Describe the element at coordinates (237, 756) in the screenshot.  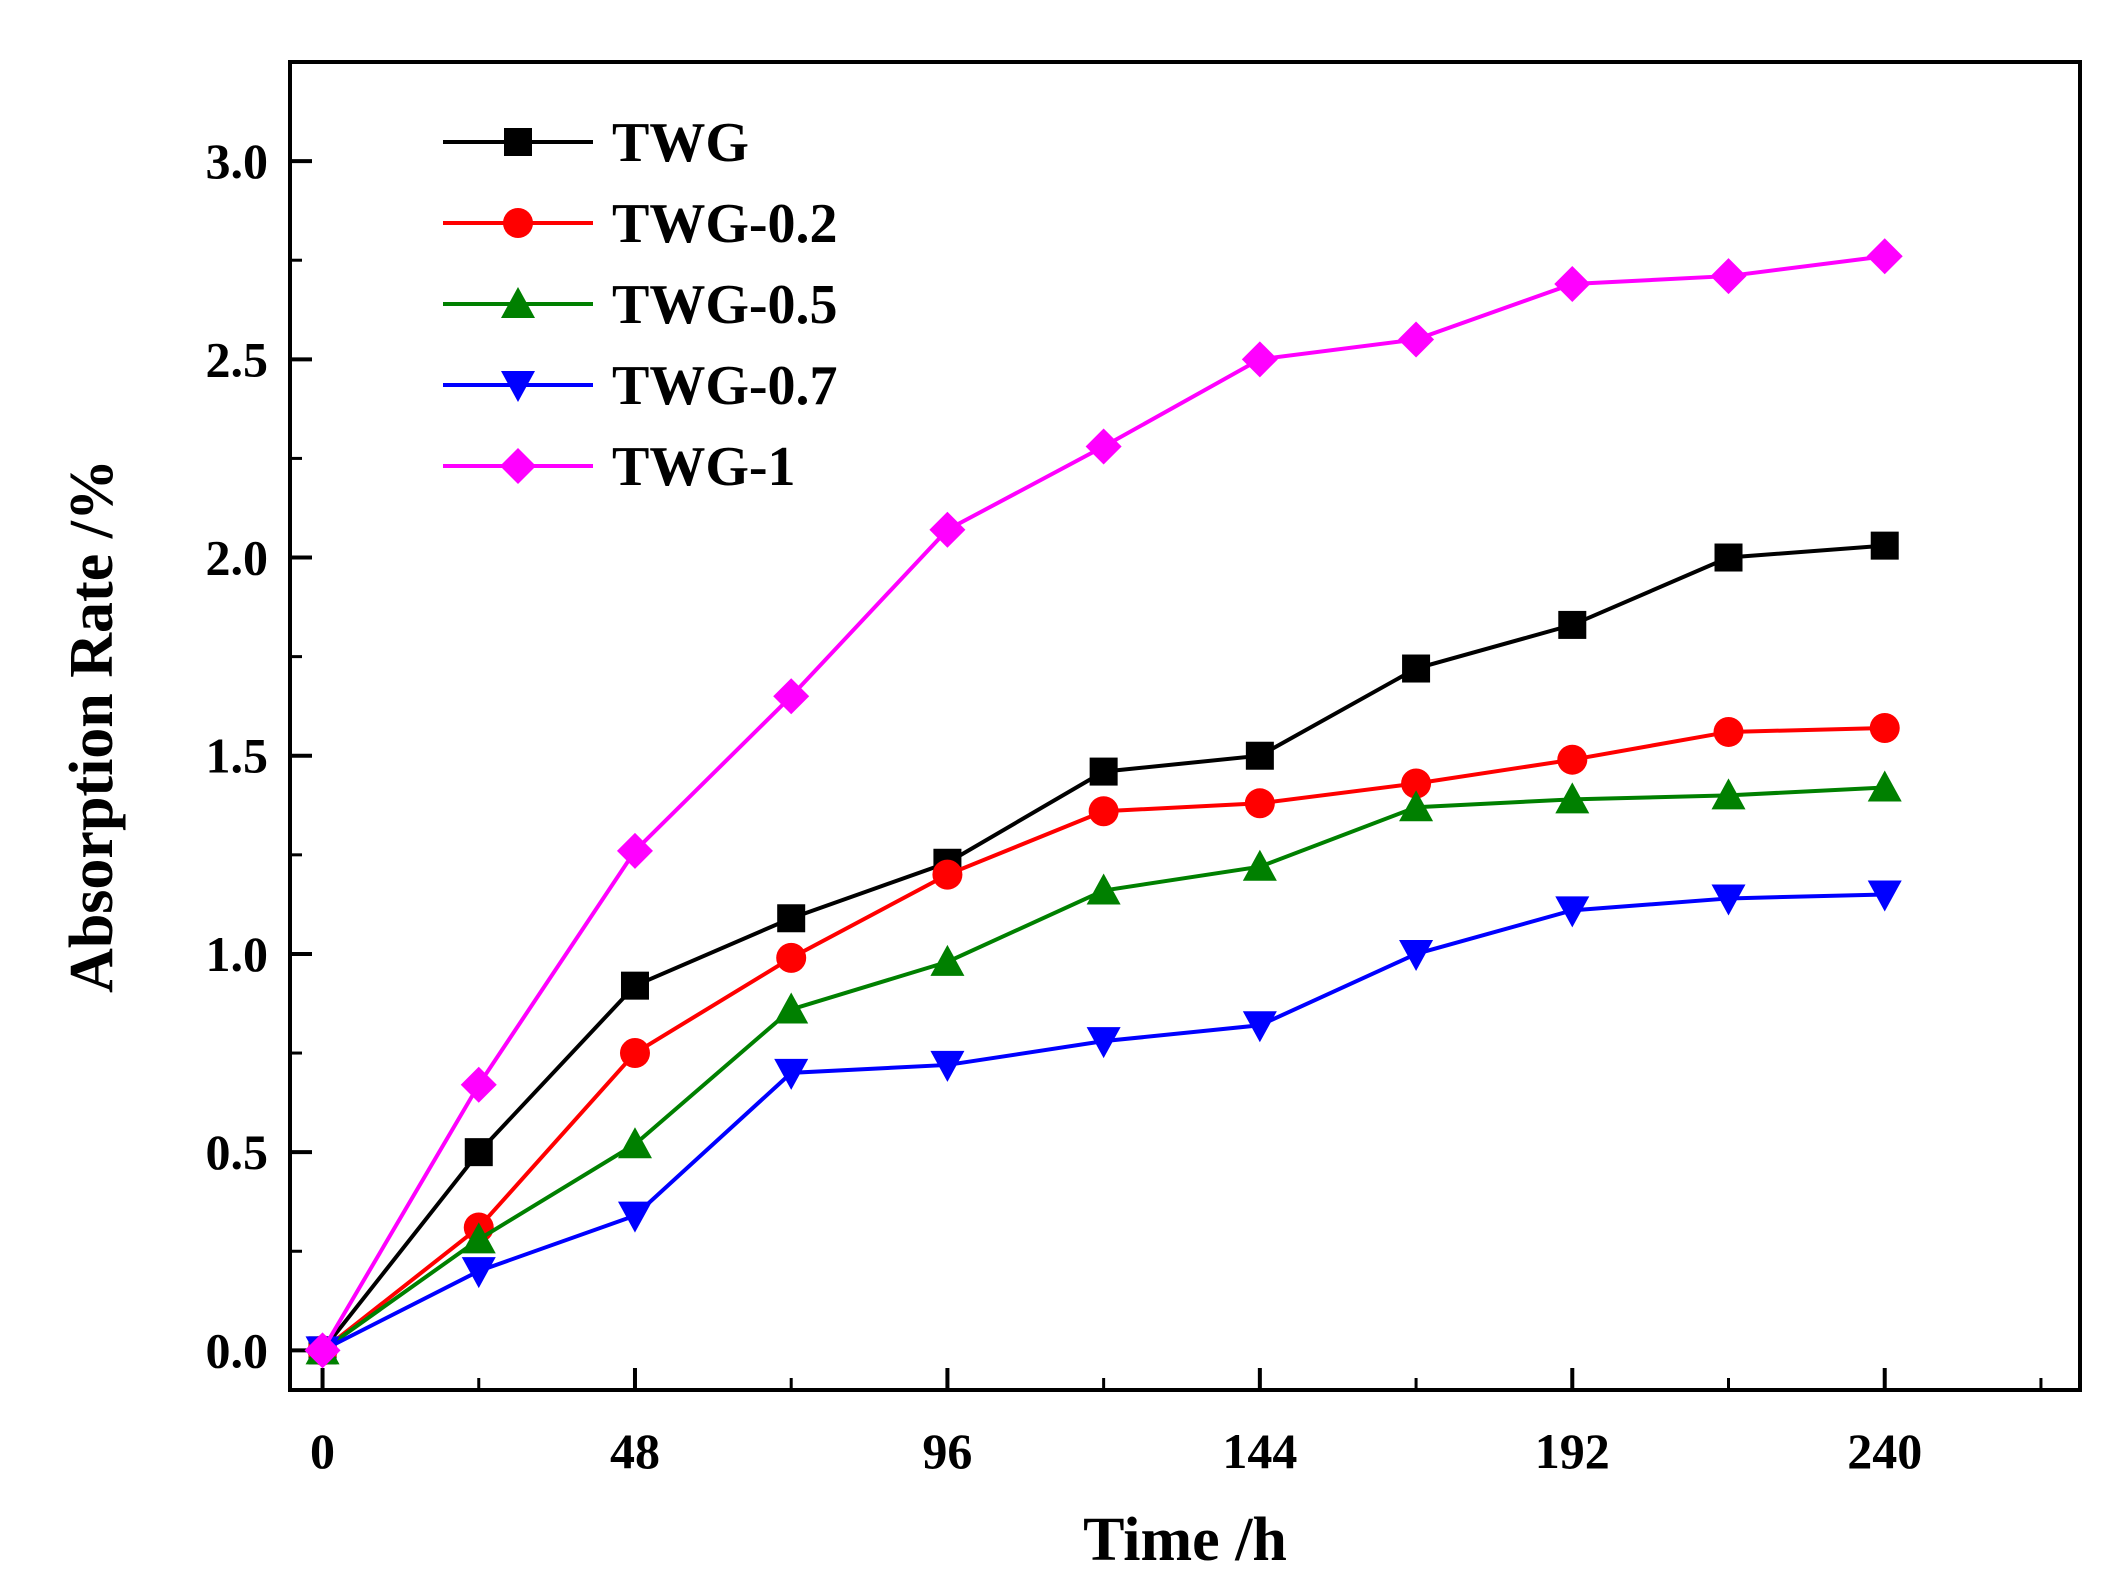
I see `y-tick-label: 1.5` at that location.